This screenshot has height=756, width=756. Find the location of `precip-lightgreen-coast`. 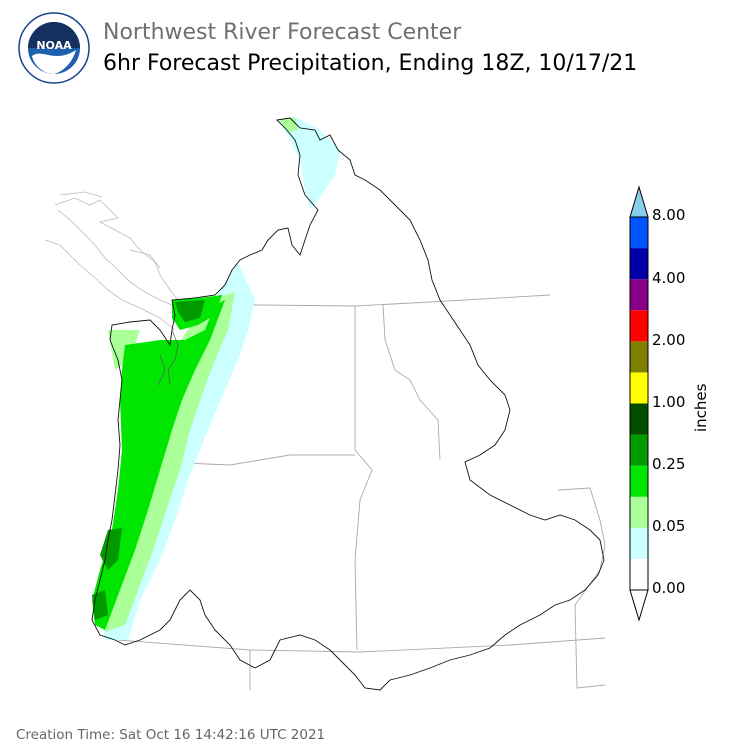

precip-lightgreen-coast is located at coordinates (124, 350).